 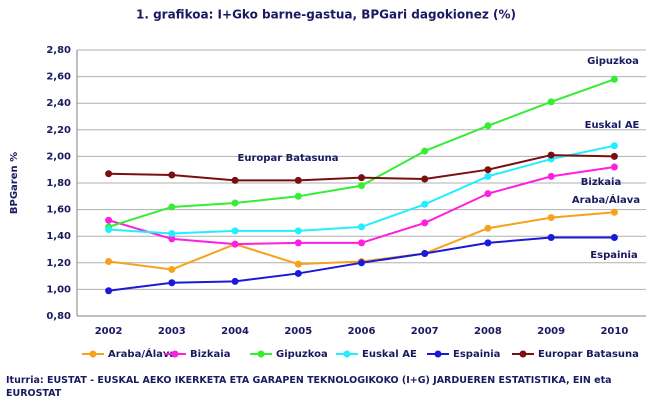 I want to click on annotation: Araba/Álava, so click(x=606, y=199).